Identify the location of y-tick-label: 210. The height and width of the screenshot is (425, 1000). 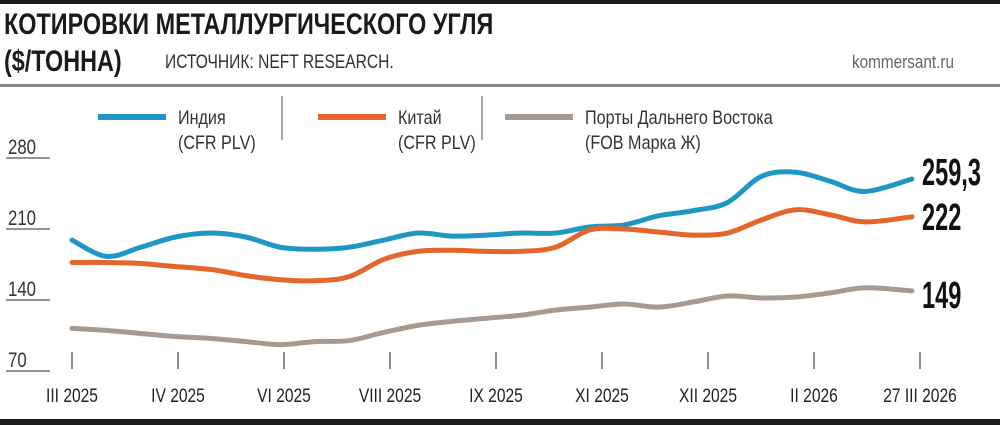
(22, 218).